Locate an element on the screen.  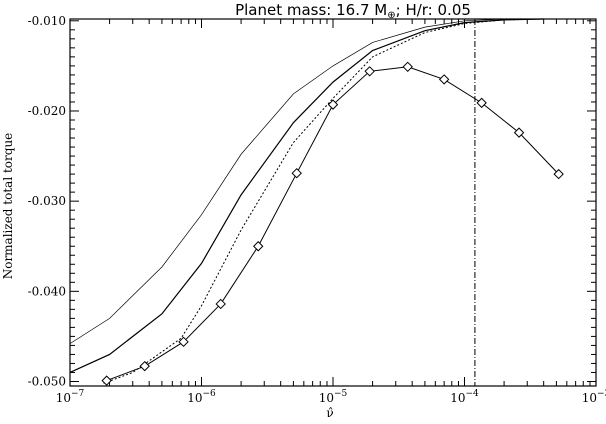
x-tick-label: 10⁻⁷ is located at coordinates (70, 397).